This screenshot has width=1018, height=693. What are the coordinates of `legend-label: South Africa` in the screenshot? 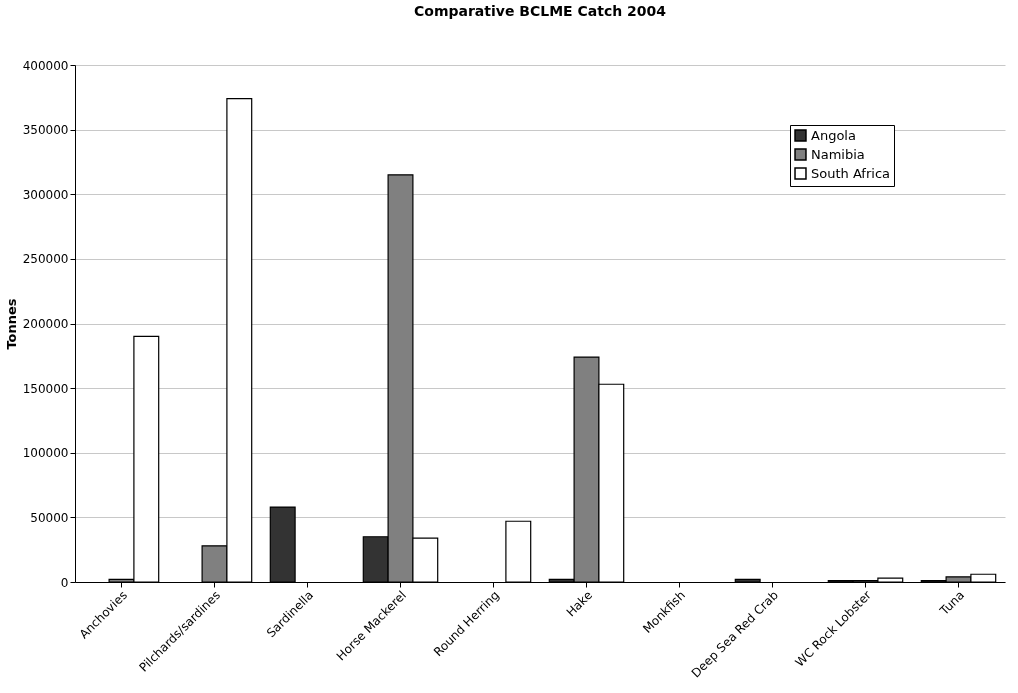 It's located at (850, 173).